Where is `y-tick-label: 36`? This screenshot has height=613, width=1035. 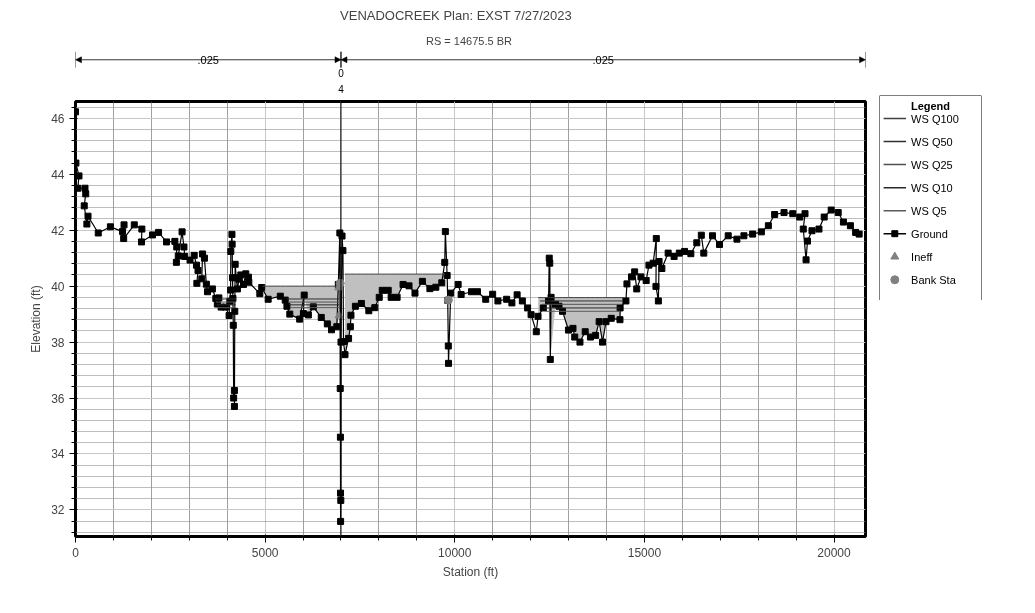 y-tick-label: 36 is located at coordinates (58, 398).